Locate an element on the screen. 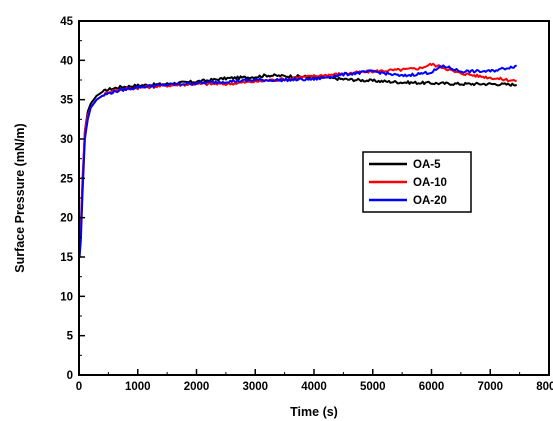 The image size is (553, 421). y-tick-label: 45 is located at coordinates (66, 22).